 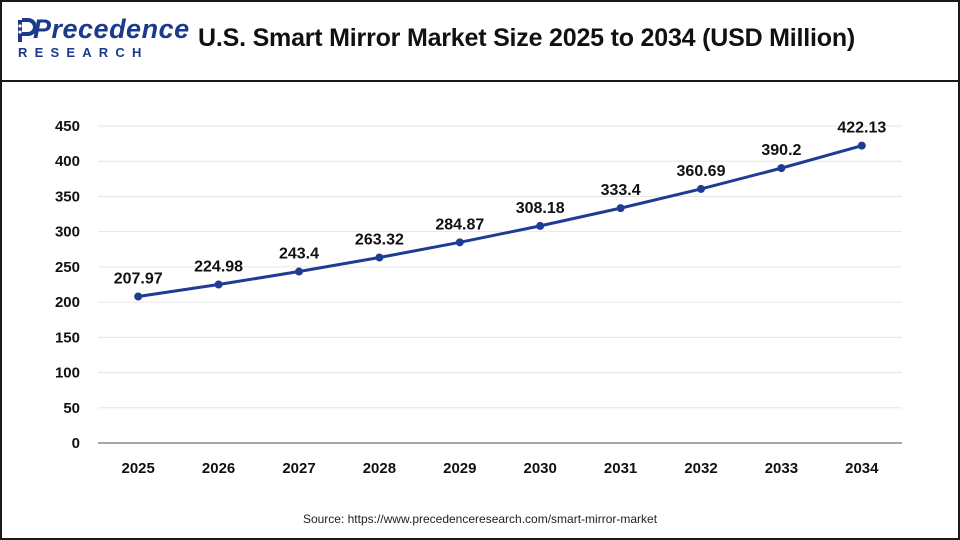 What do you see at coordinates (459, 468) in the screenshot?
I see `x-tick-label: 2029` at bounding box center [459, 468].